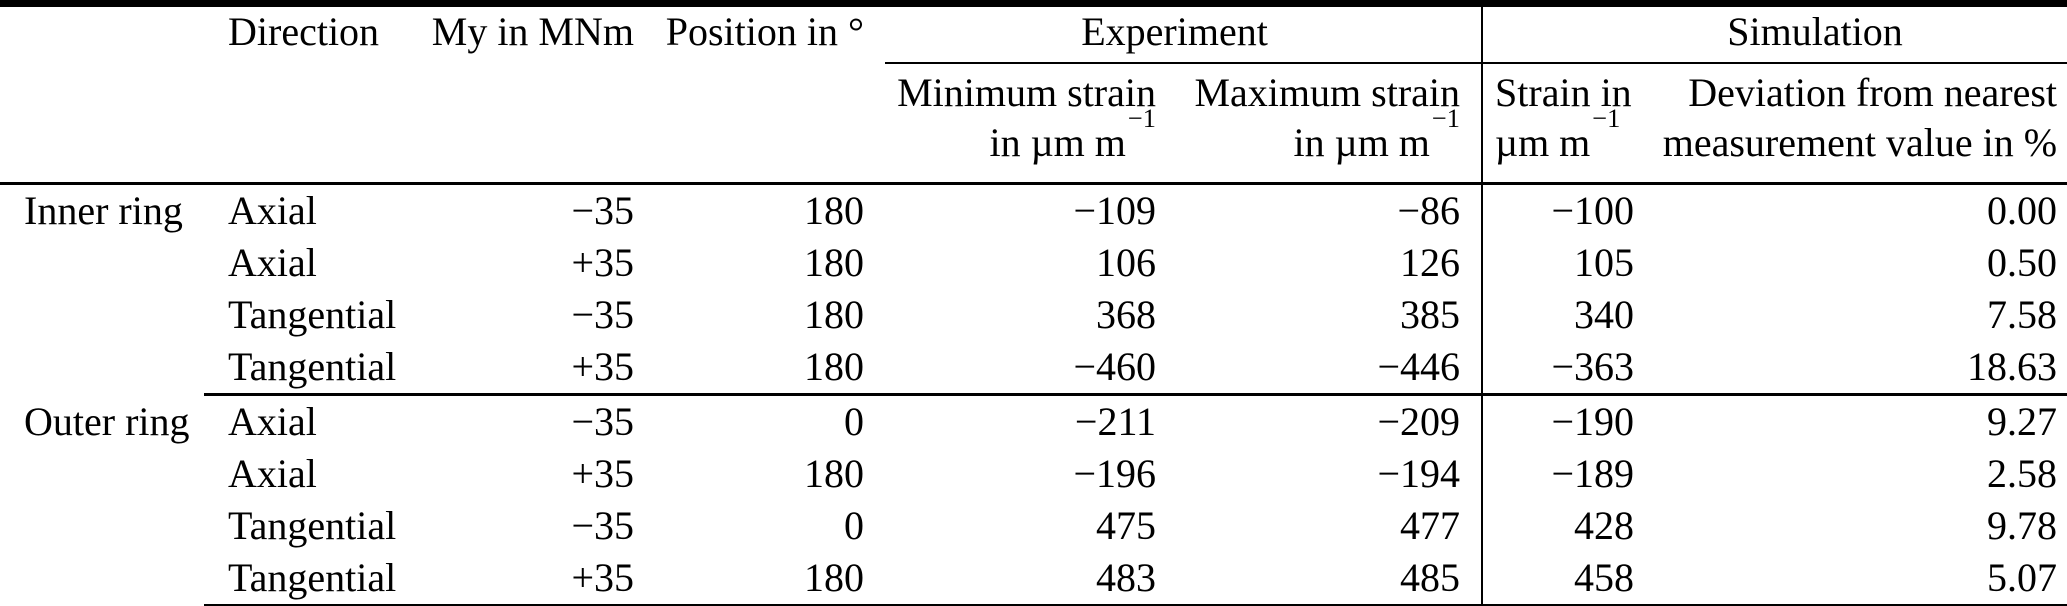  What do you see at coordinates (2022, 525) in the screenshot?
I see `cell-deviation: 9.78` at bounding box center [2022, 525].